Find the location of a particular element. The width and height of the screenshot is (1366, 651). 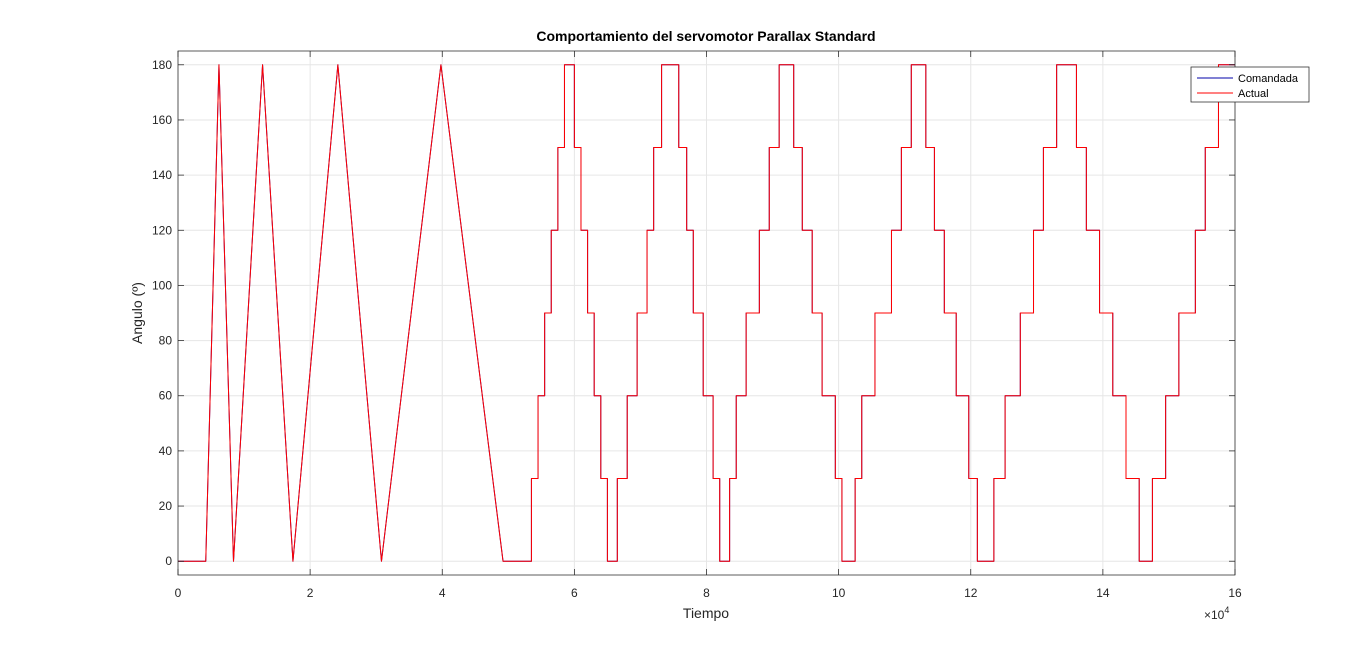

y-tick-label: 0 is located at coordinates (168, 561).